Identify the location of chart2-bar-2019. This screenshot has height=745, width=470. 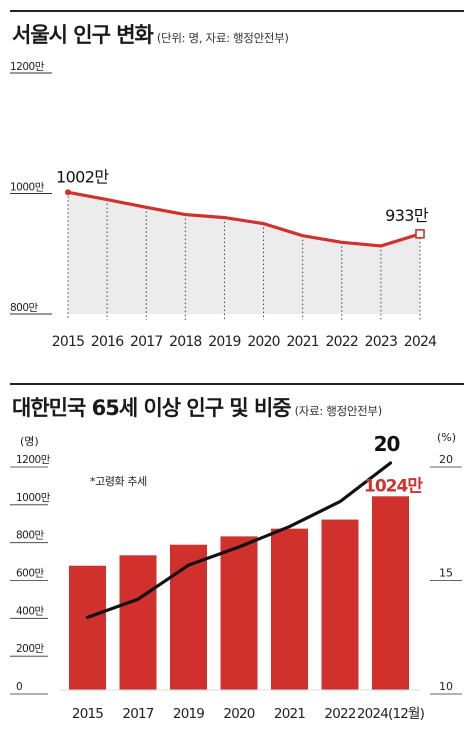
(188, 617).